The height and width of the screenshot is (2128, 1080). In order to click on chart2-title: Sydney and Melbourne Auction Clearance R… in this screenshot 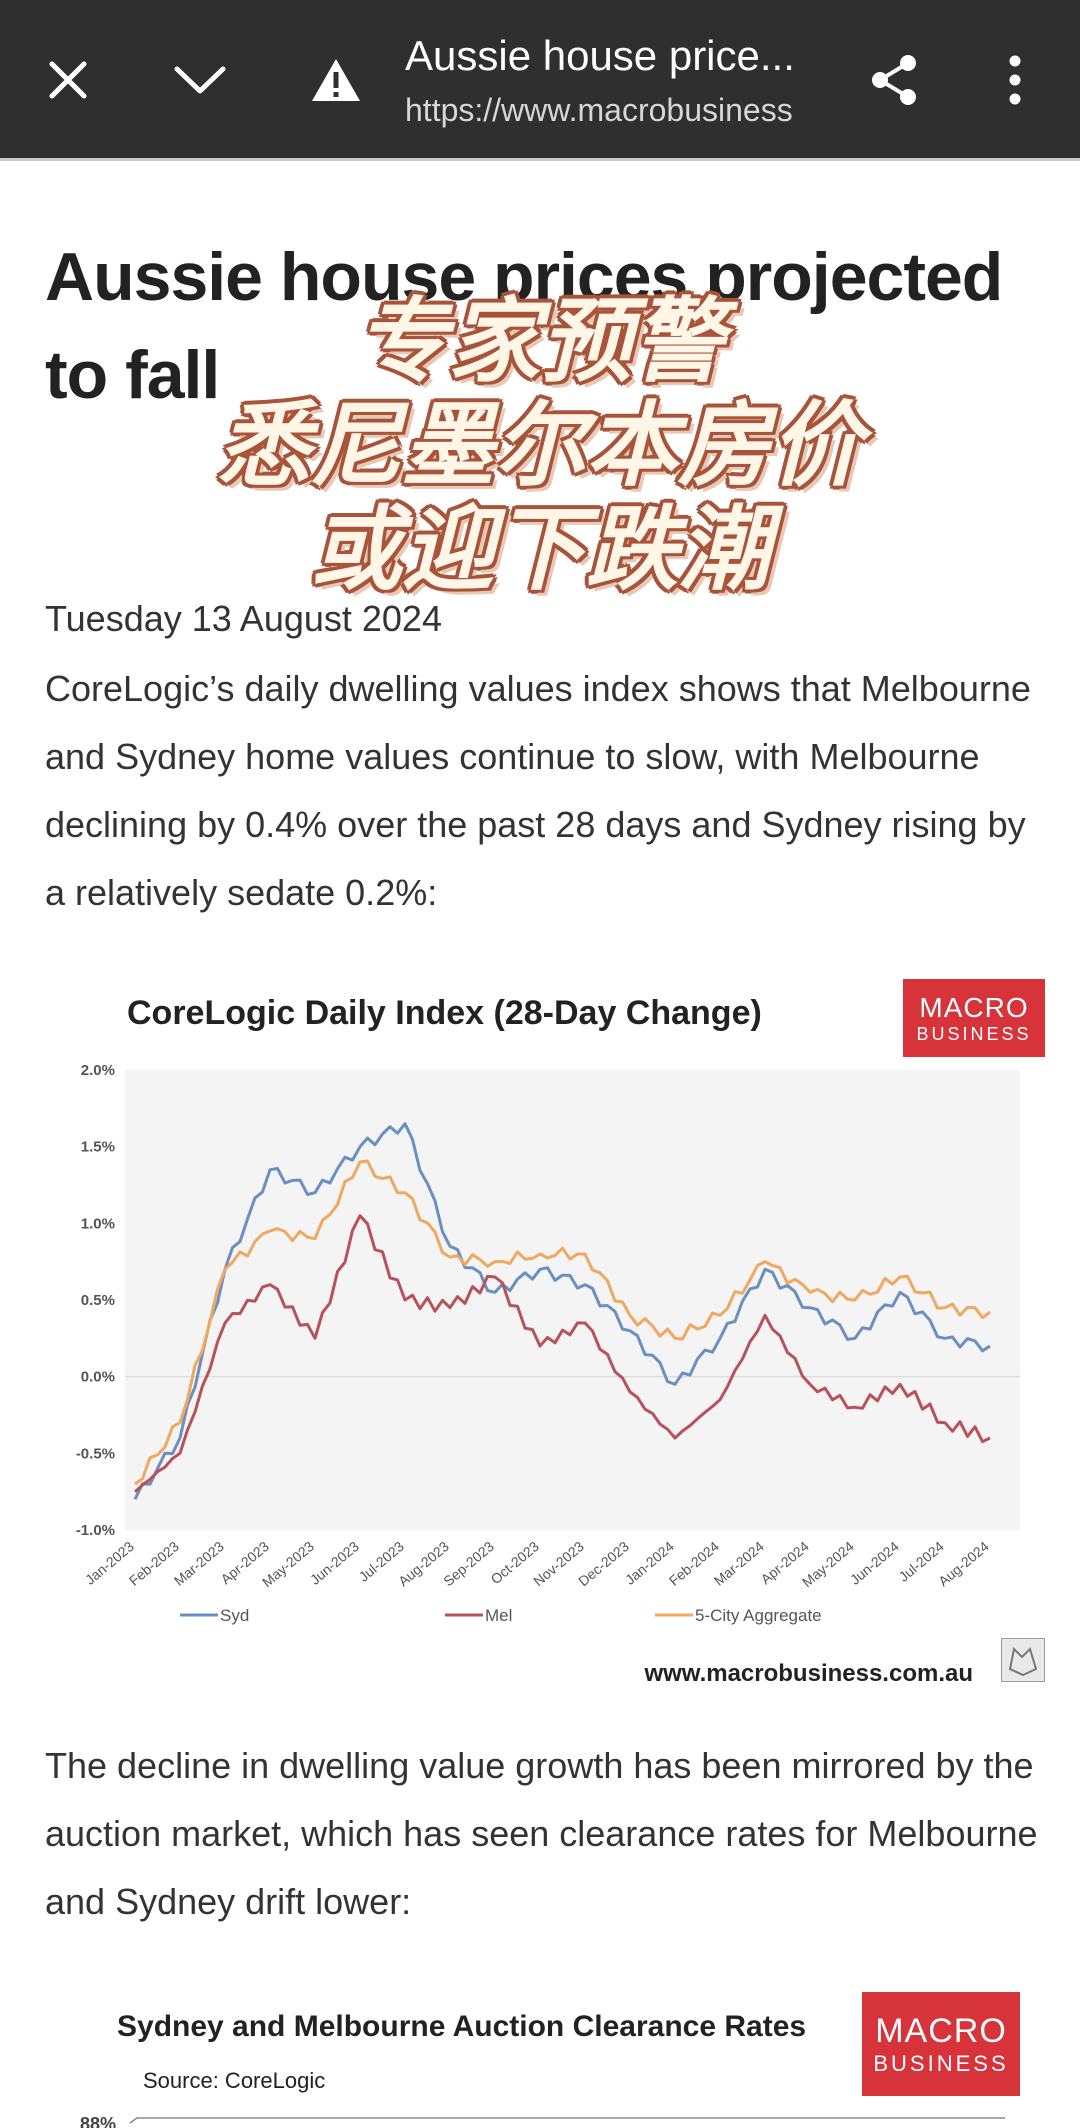, I will do `click(462, 2026)`.